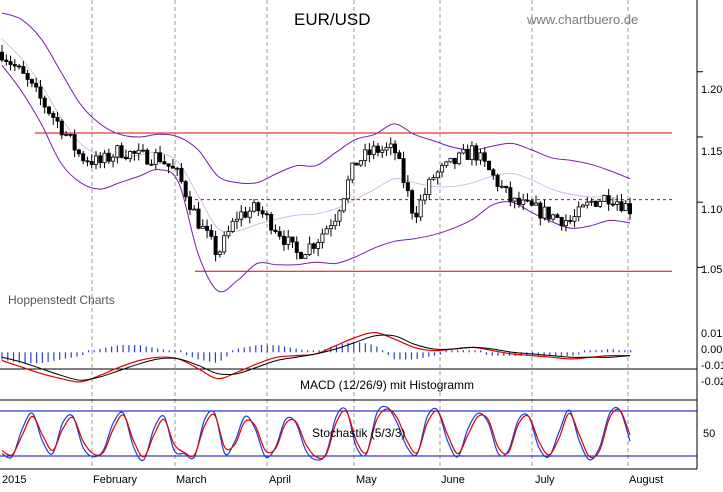 The width and height of the screenshot is (723, 492). Describe the element at coordinates (711, 334) in the screenshot. I see `macd-tick-label: 0.01` at that location.